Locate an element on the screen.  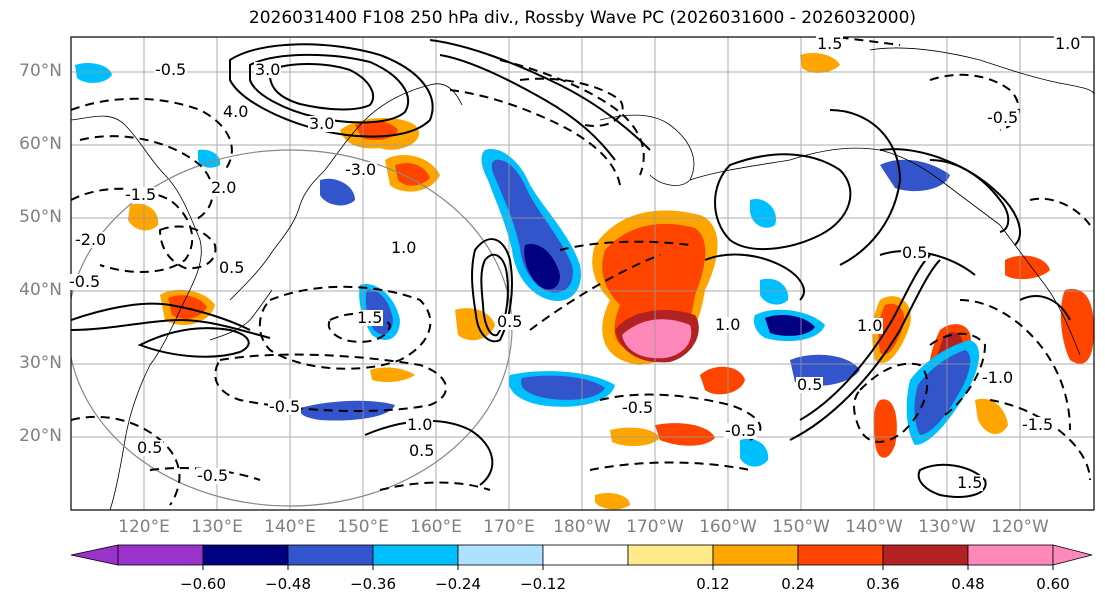
lon-label: 170°W is located at coordinates (655, 527).